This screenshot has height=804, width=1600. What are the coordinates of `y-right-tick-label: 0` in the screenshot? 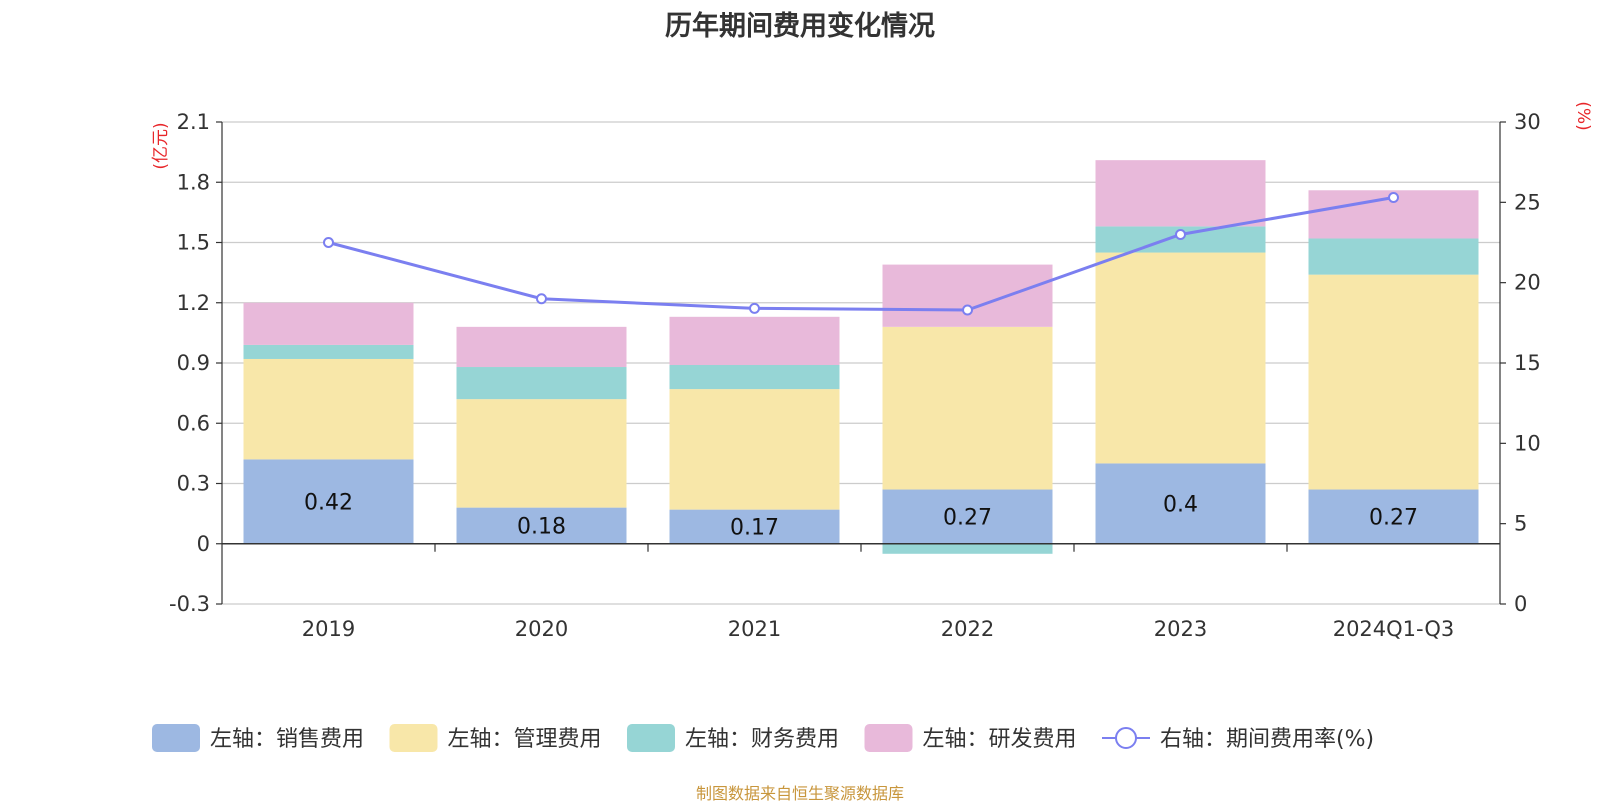 It's located at (1520, 604).